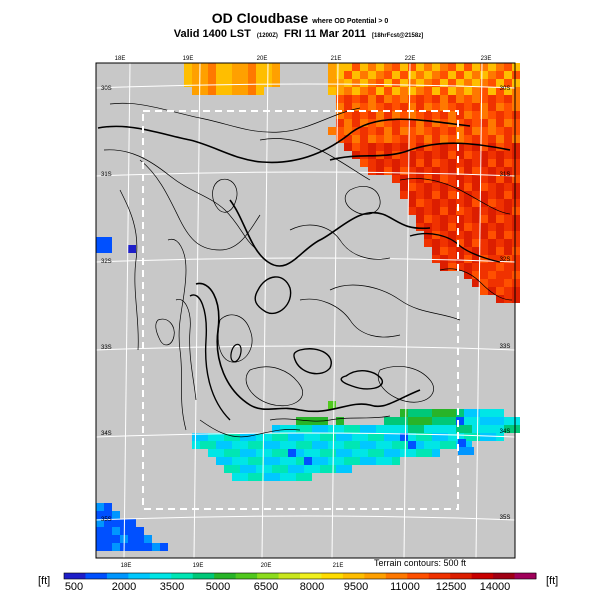 Image resolution: width=600 pixels, height=600 pixels. I want to click on colorbar-tick-label: 2000, so click(124, 587).